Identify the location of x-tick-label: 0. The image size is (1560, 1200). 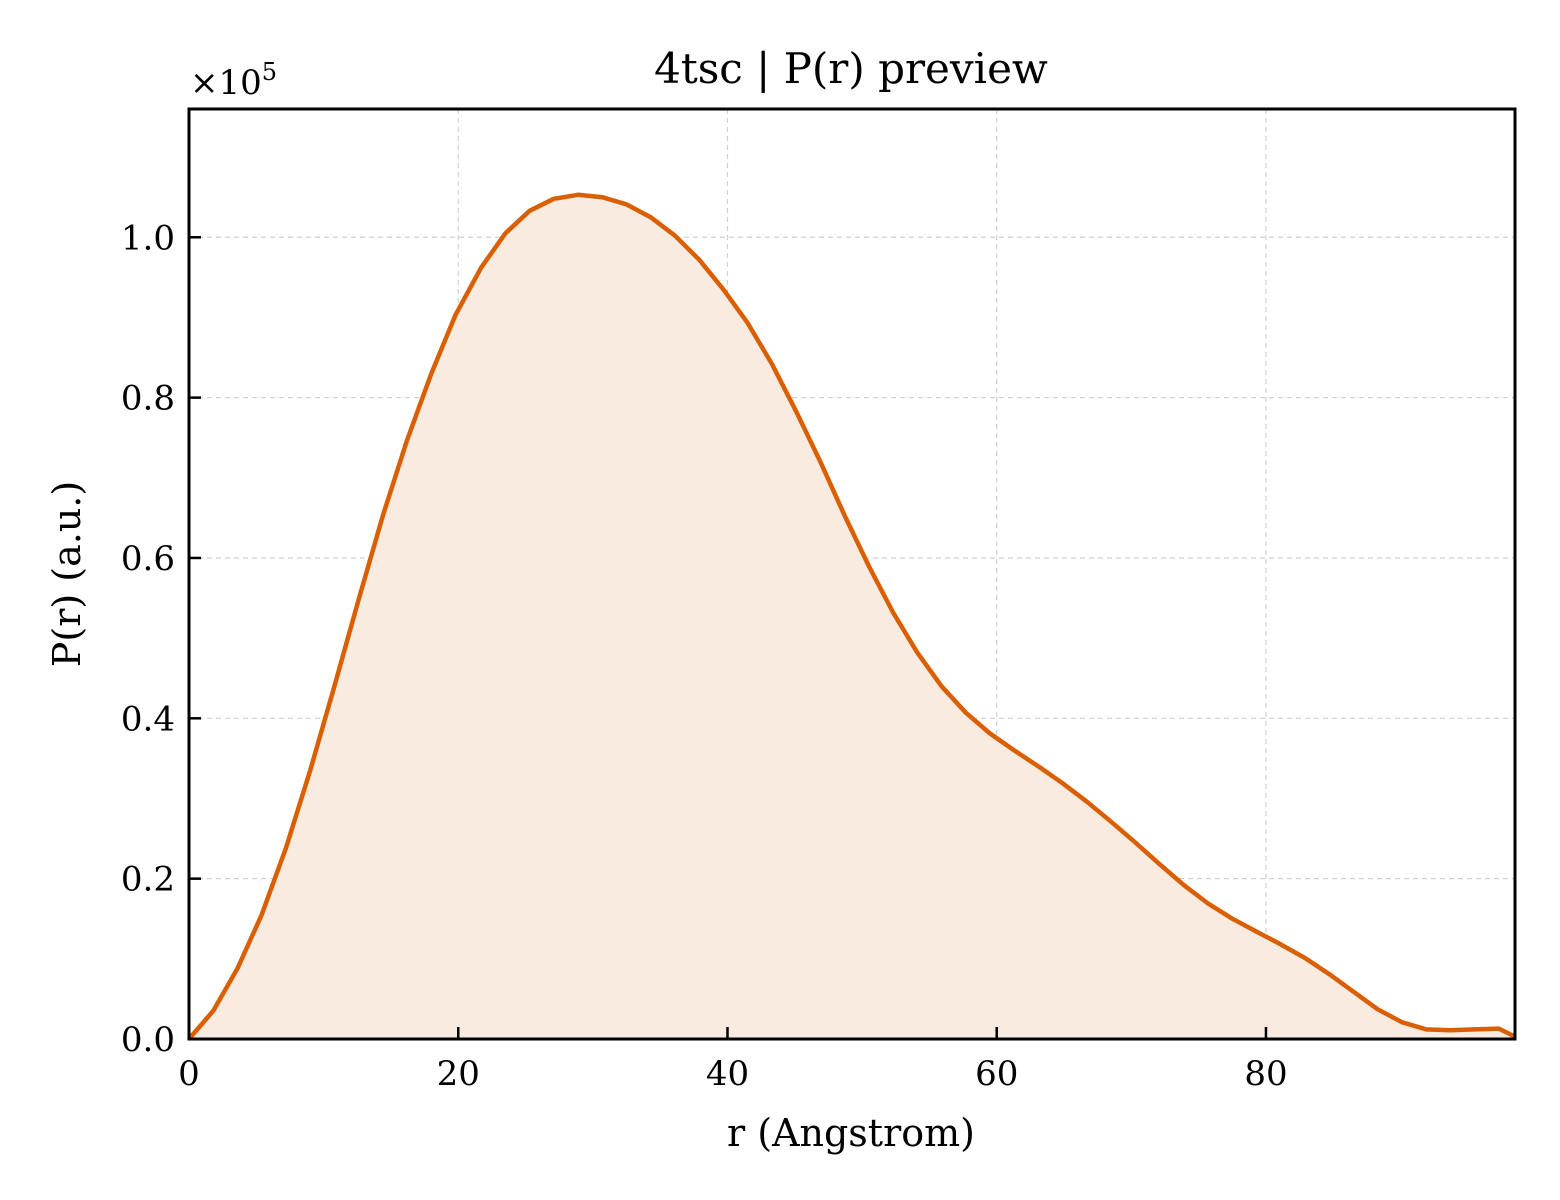
(189, 1074).